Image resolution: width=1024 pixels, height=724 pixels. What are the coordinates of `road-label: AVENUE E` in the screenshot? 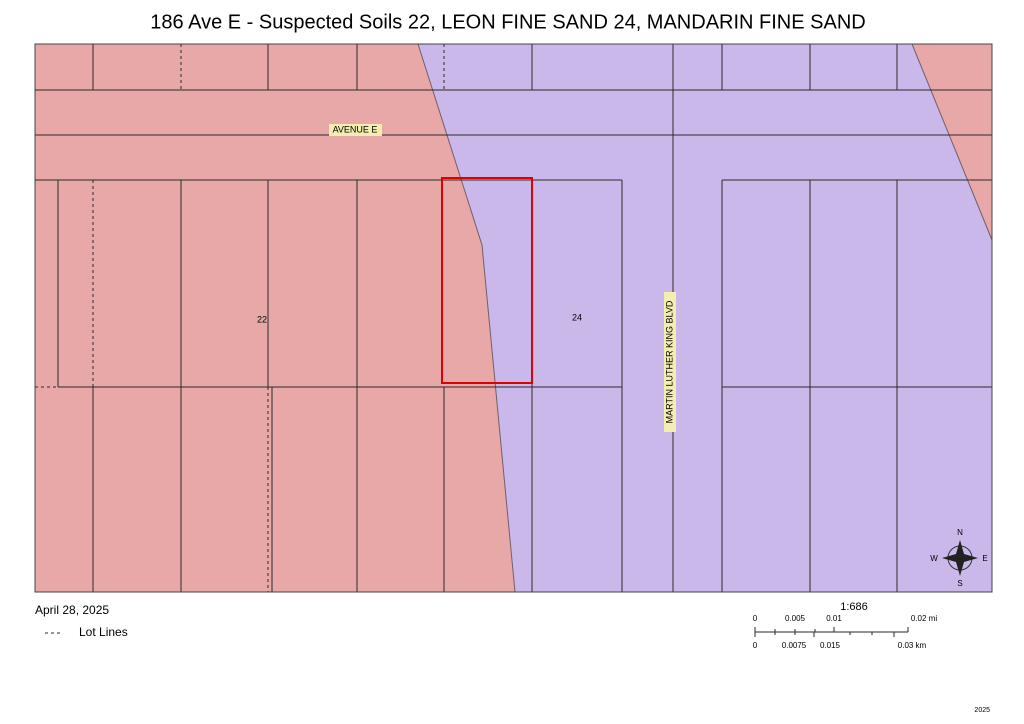 It's located at (355, 129).